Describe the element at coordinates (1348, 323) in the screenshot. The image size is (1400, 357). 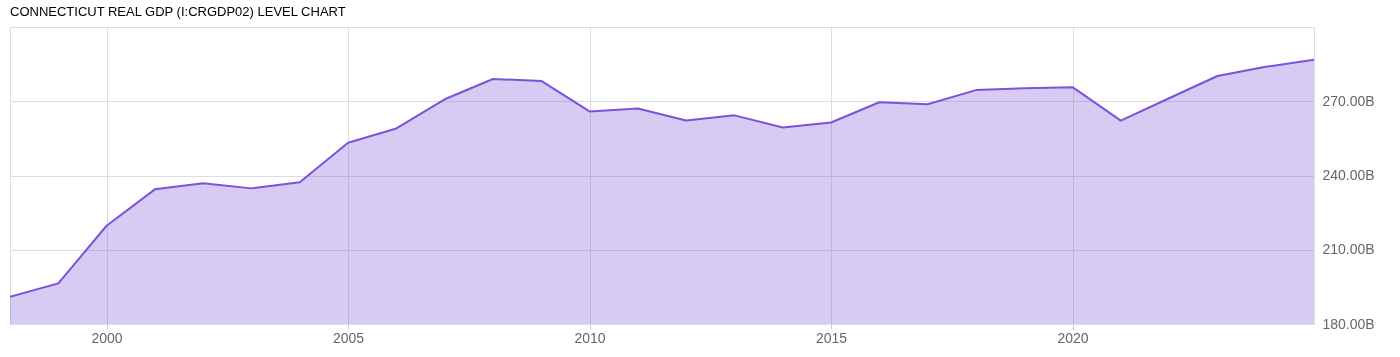
I see `y-tick-label: 180.00B` at that location.